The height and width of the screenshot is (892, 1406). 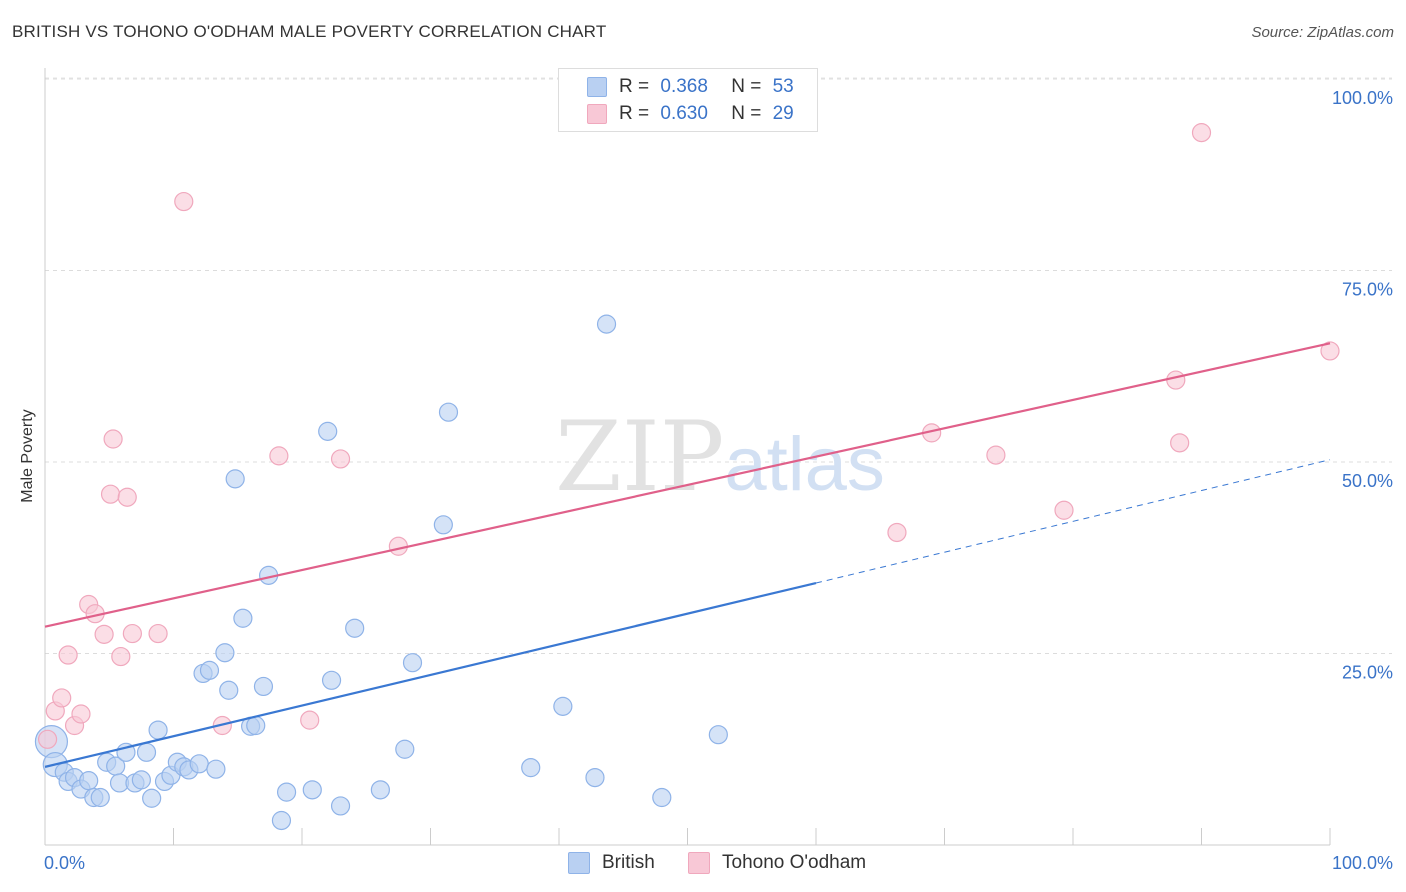 What do you see at coordinates (628, 862) in the screenshot?
I see `legend-label-british: British` at bounding box center [628, 862].